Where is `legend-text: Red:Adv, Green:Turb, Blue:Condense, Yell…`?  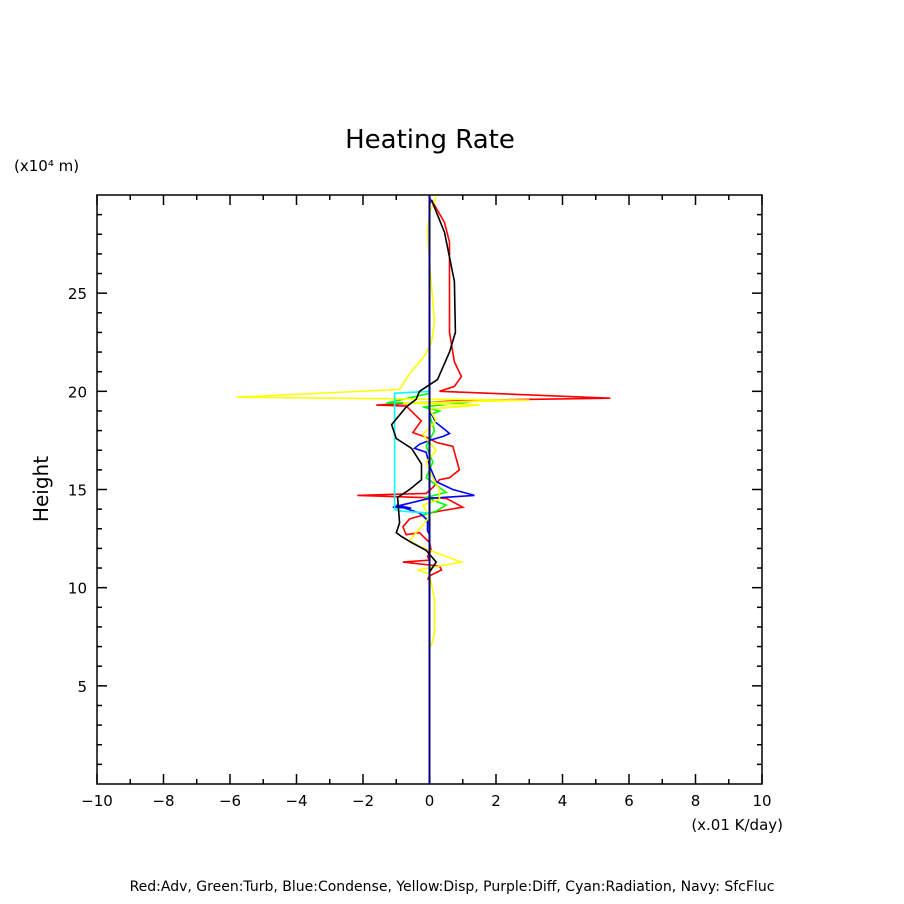
legend-text: Red:Adv, Green:Turb, Blue:Condense, Yell… is located at coordinates (452, 887).